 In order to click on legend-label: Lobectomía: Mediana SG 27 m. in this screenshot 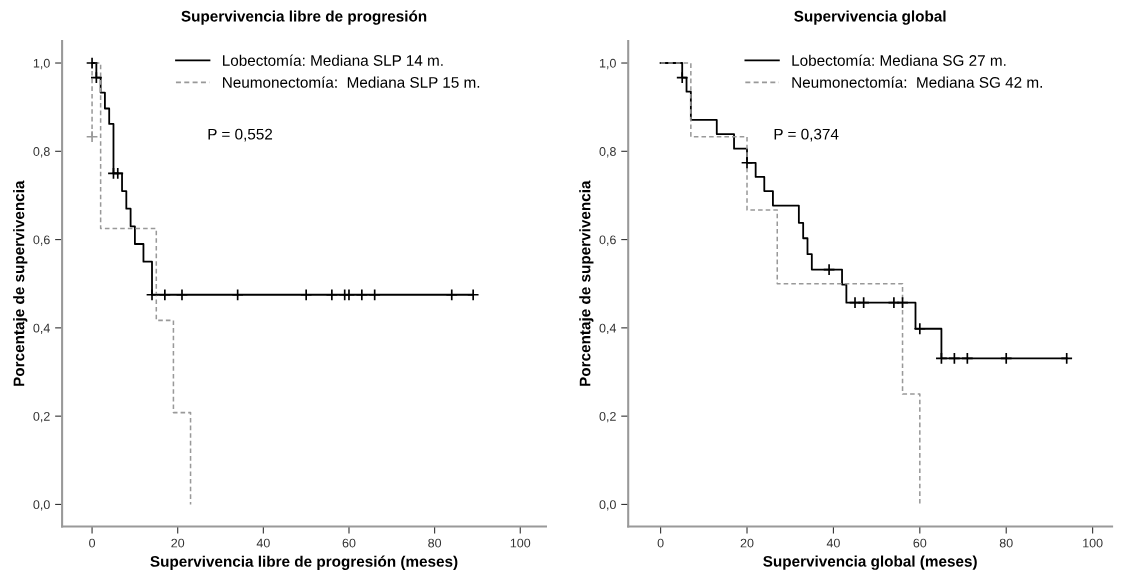, I will do `click(899, 60)`.